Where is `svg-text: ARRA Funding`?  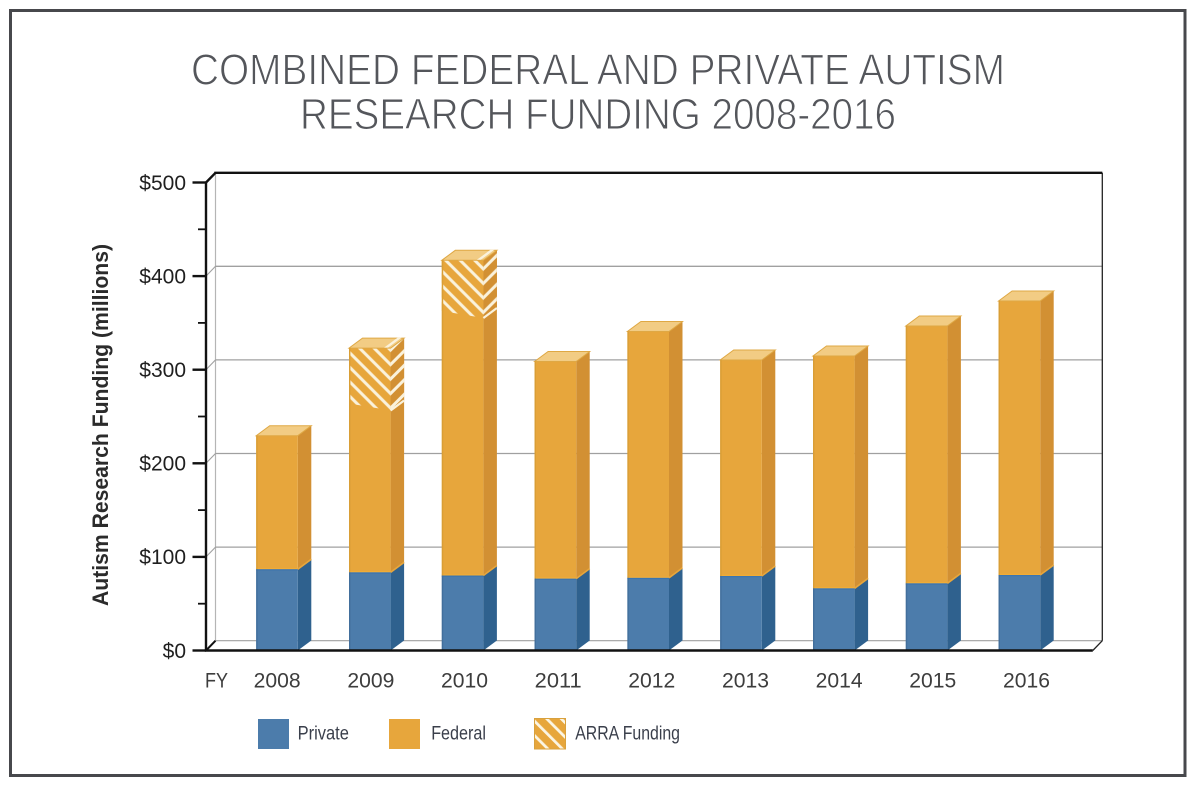
svg-text: ARRA Funding is located at coordinates (627, 734).